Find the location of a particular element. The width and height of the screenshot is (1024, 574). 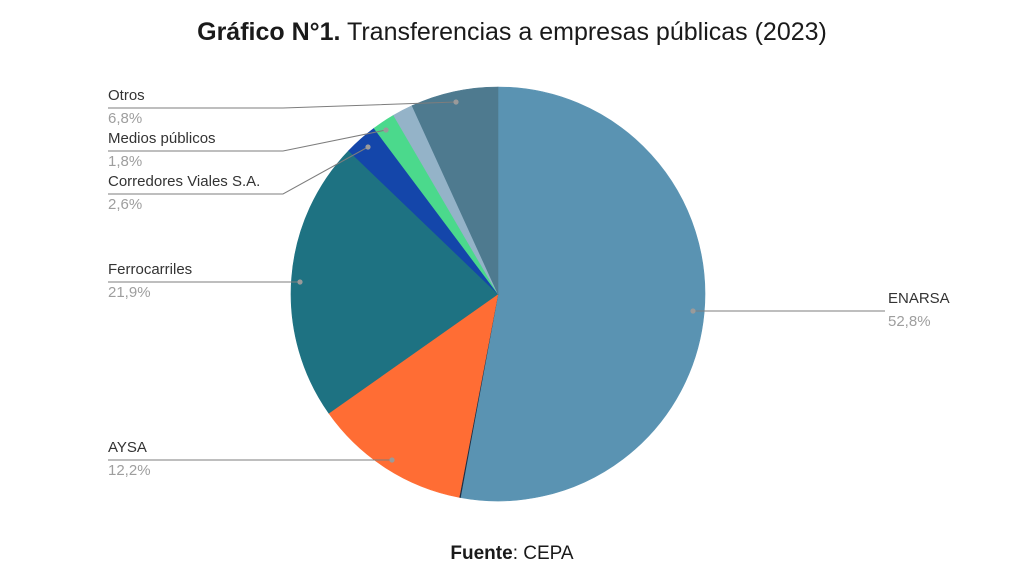

pie-slice-otros is located at coordinates (455, 190).